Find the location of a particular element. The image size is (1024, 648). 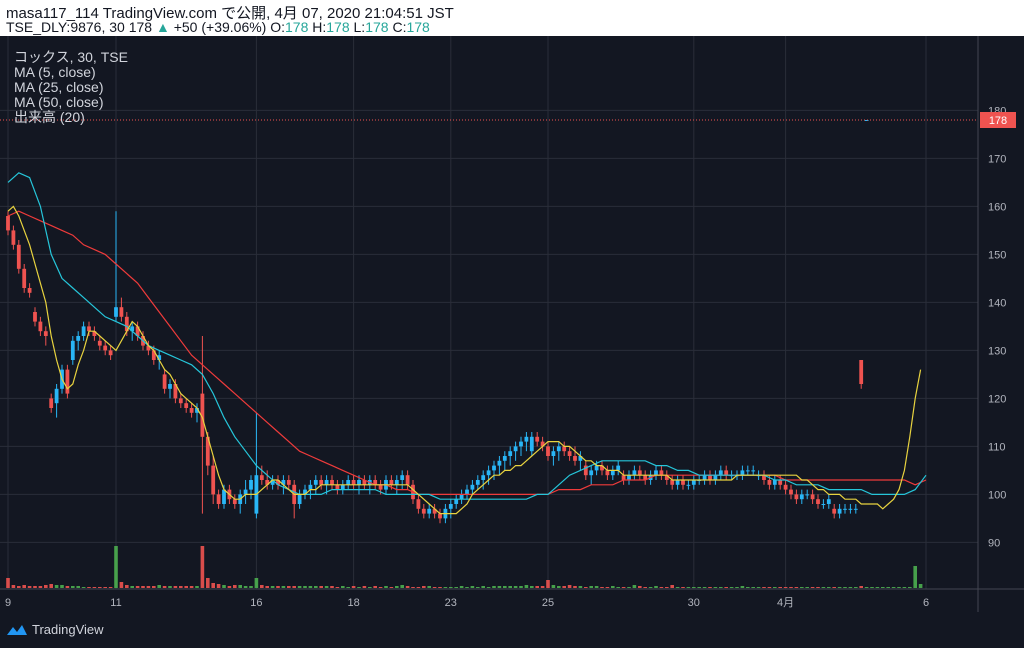

x-tick-label: 16 is located at coordinates (256, 603).